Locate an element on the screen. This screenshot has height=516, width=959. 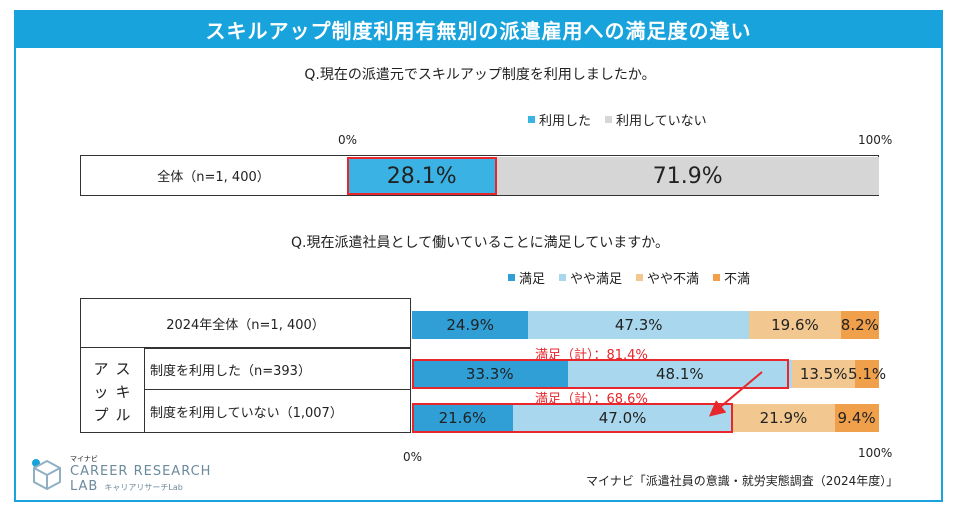
logo-bottom-line: LAB キャリアリサーチLab is located at coordinates (140, 486).